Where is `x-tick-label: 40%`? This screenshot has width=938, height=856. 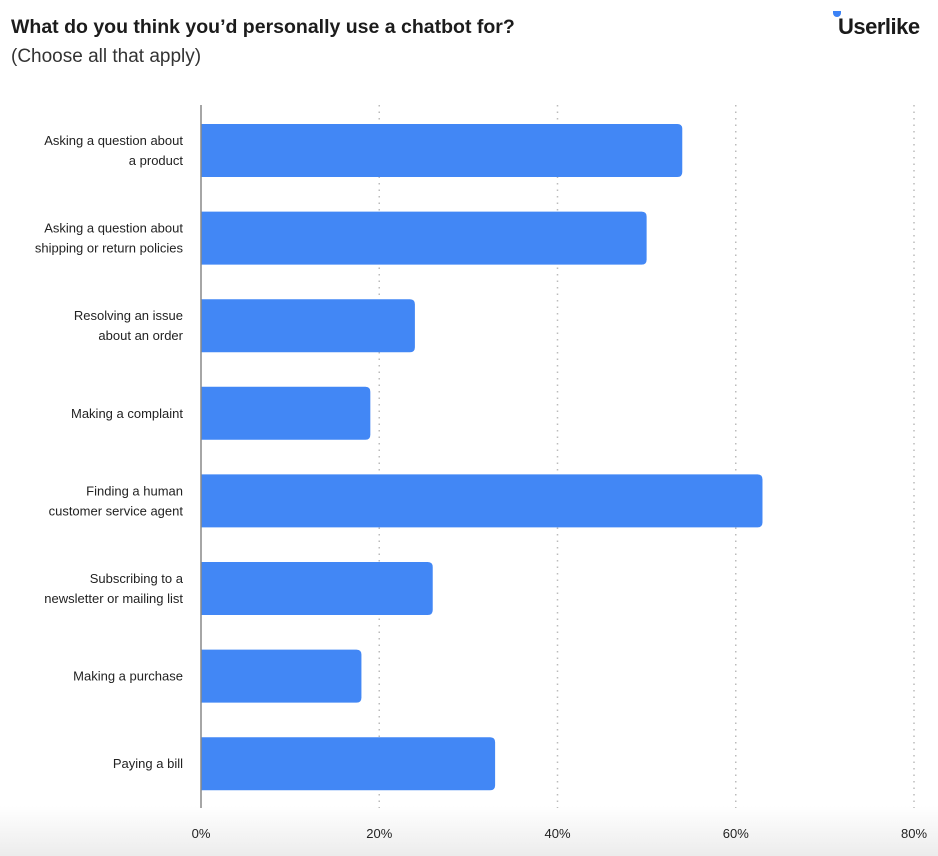 x-tick-label: 40% is located at coordinates (557, 833).